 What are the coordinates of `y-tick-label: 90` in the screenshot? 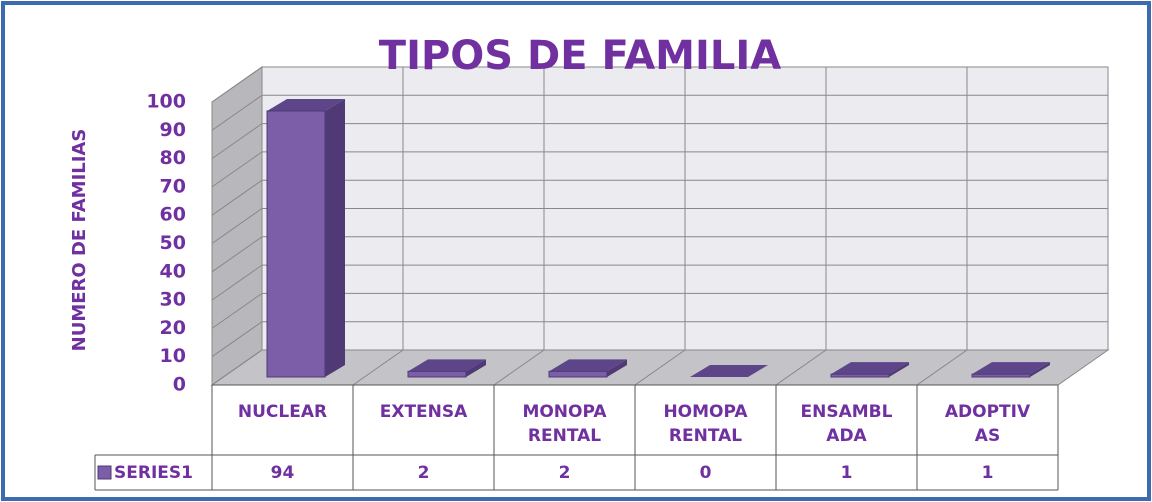 It's located at (173, 130).